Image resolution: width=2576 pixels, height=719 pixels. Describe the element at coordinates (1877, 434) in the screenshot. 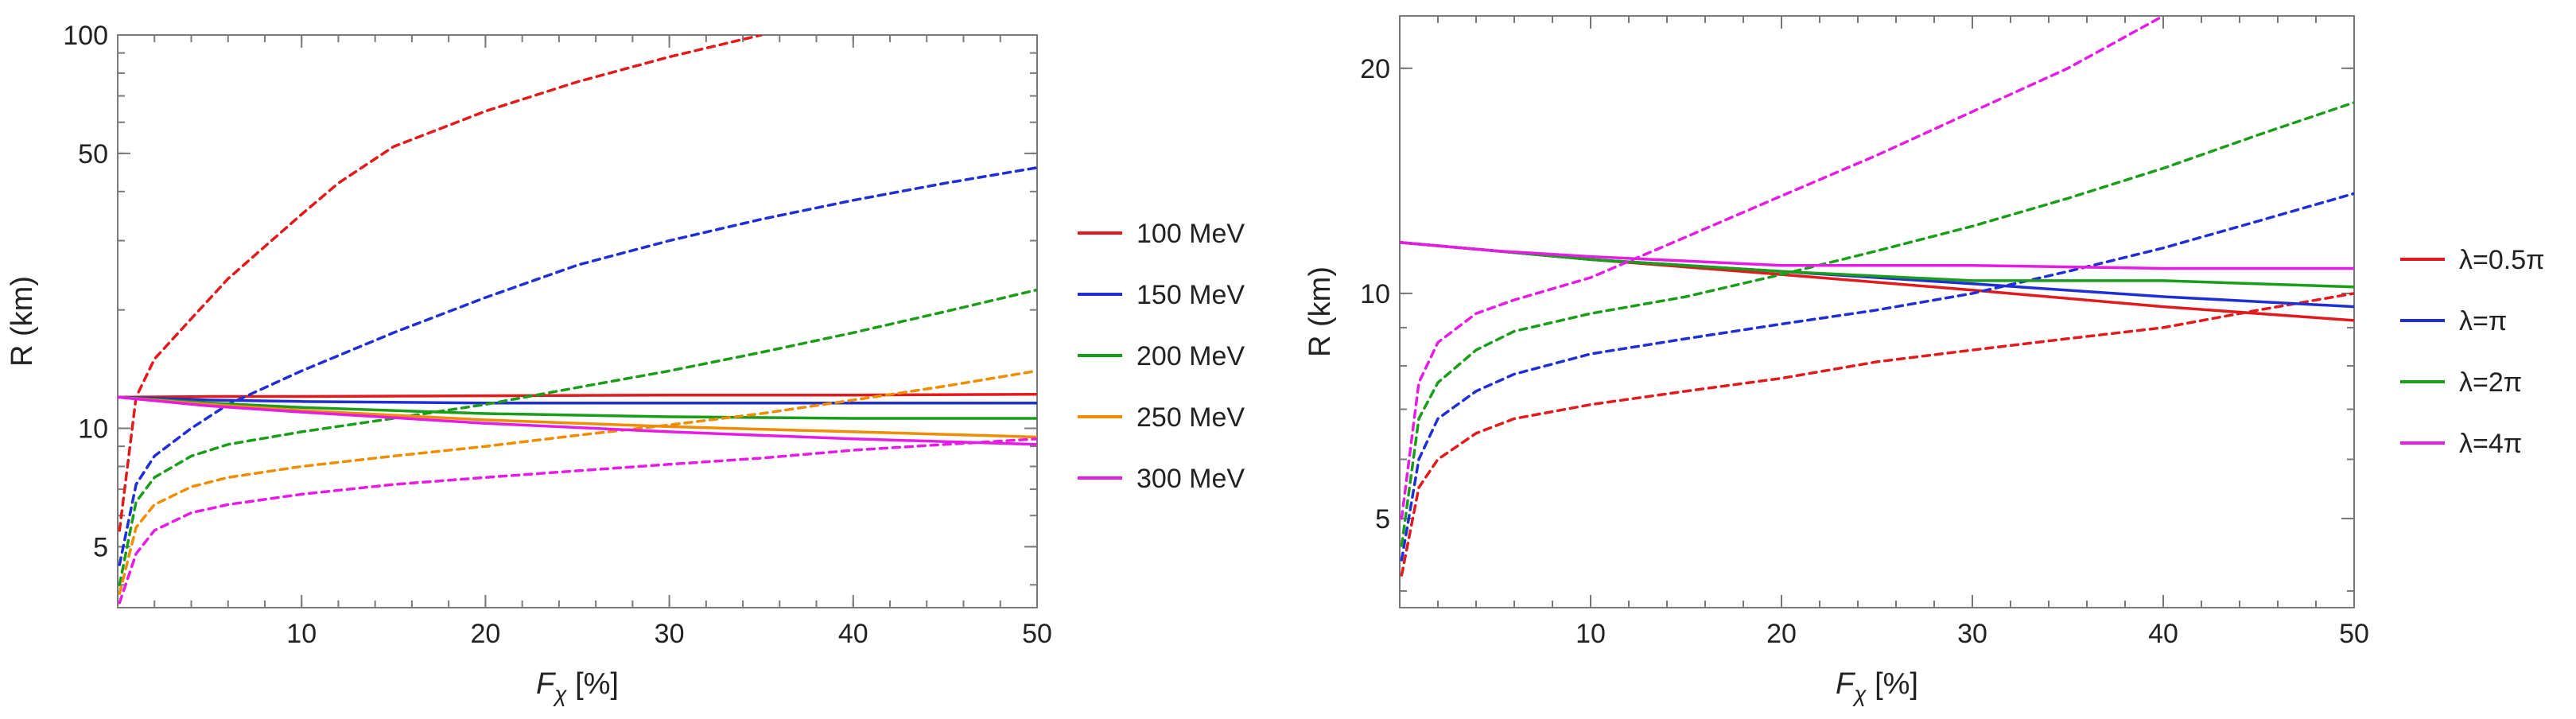

I see `series-line-λ=0.5π-dashed` at that location.